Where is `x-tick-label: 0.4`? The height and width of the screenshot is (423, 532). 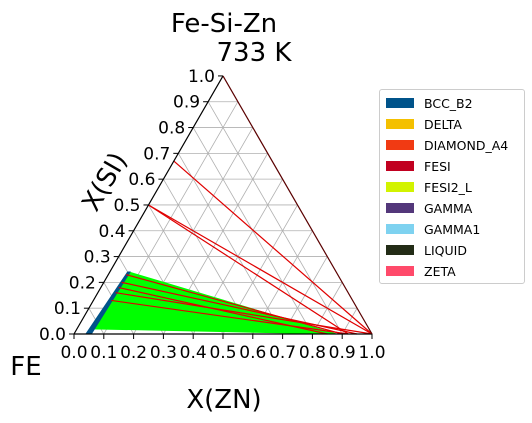 x-tick-label: 0.4 is located at coordinates (193, 353).